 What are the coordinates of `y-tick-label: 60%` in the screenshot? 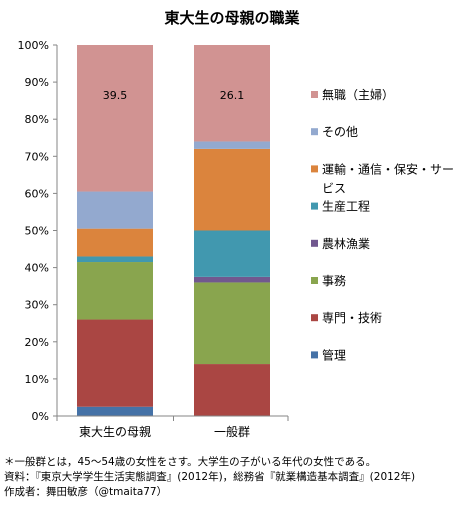 It's located at (37, 193).